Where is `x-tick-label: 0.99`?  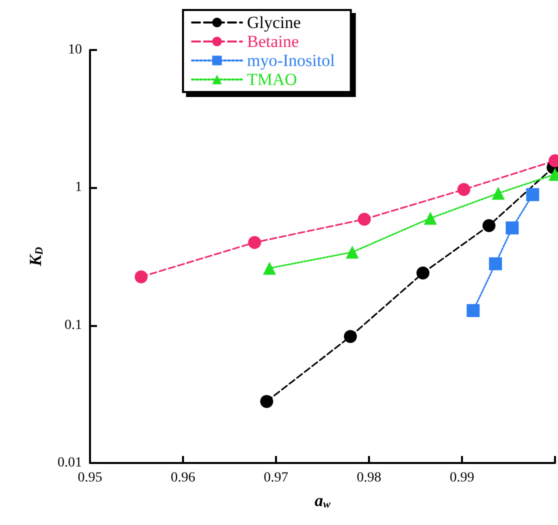 x-tick-label: 0.99 is located at coordinates (462, 478).